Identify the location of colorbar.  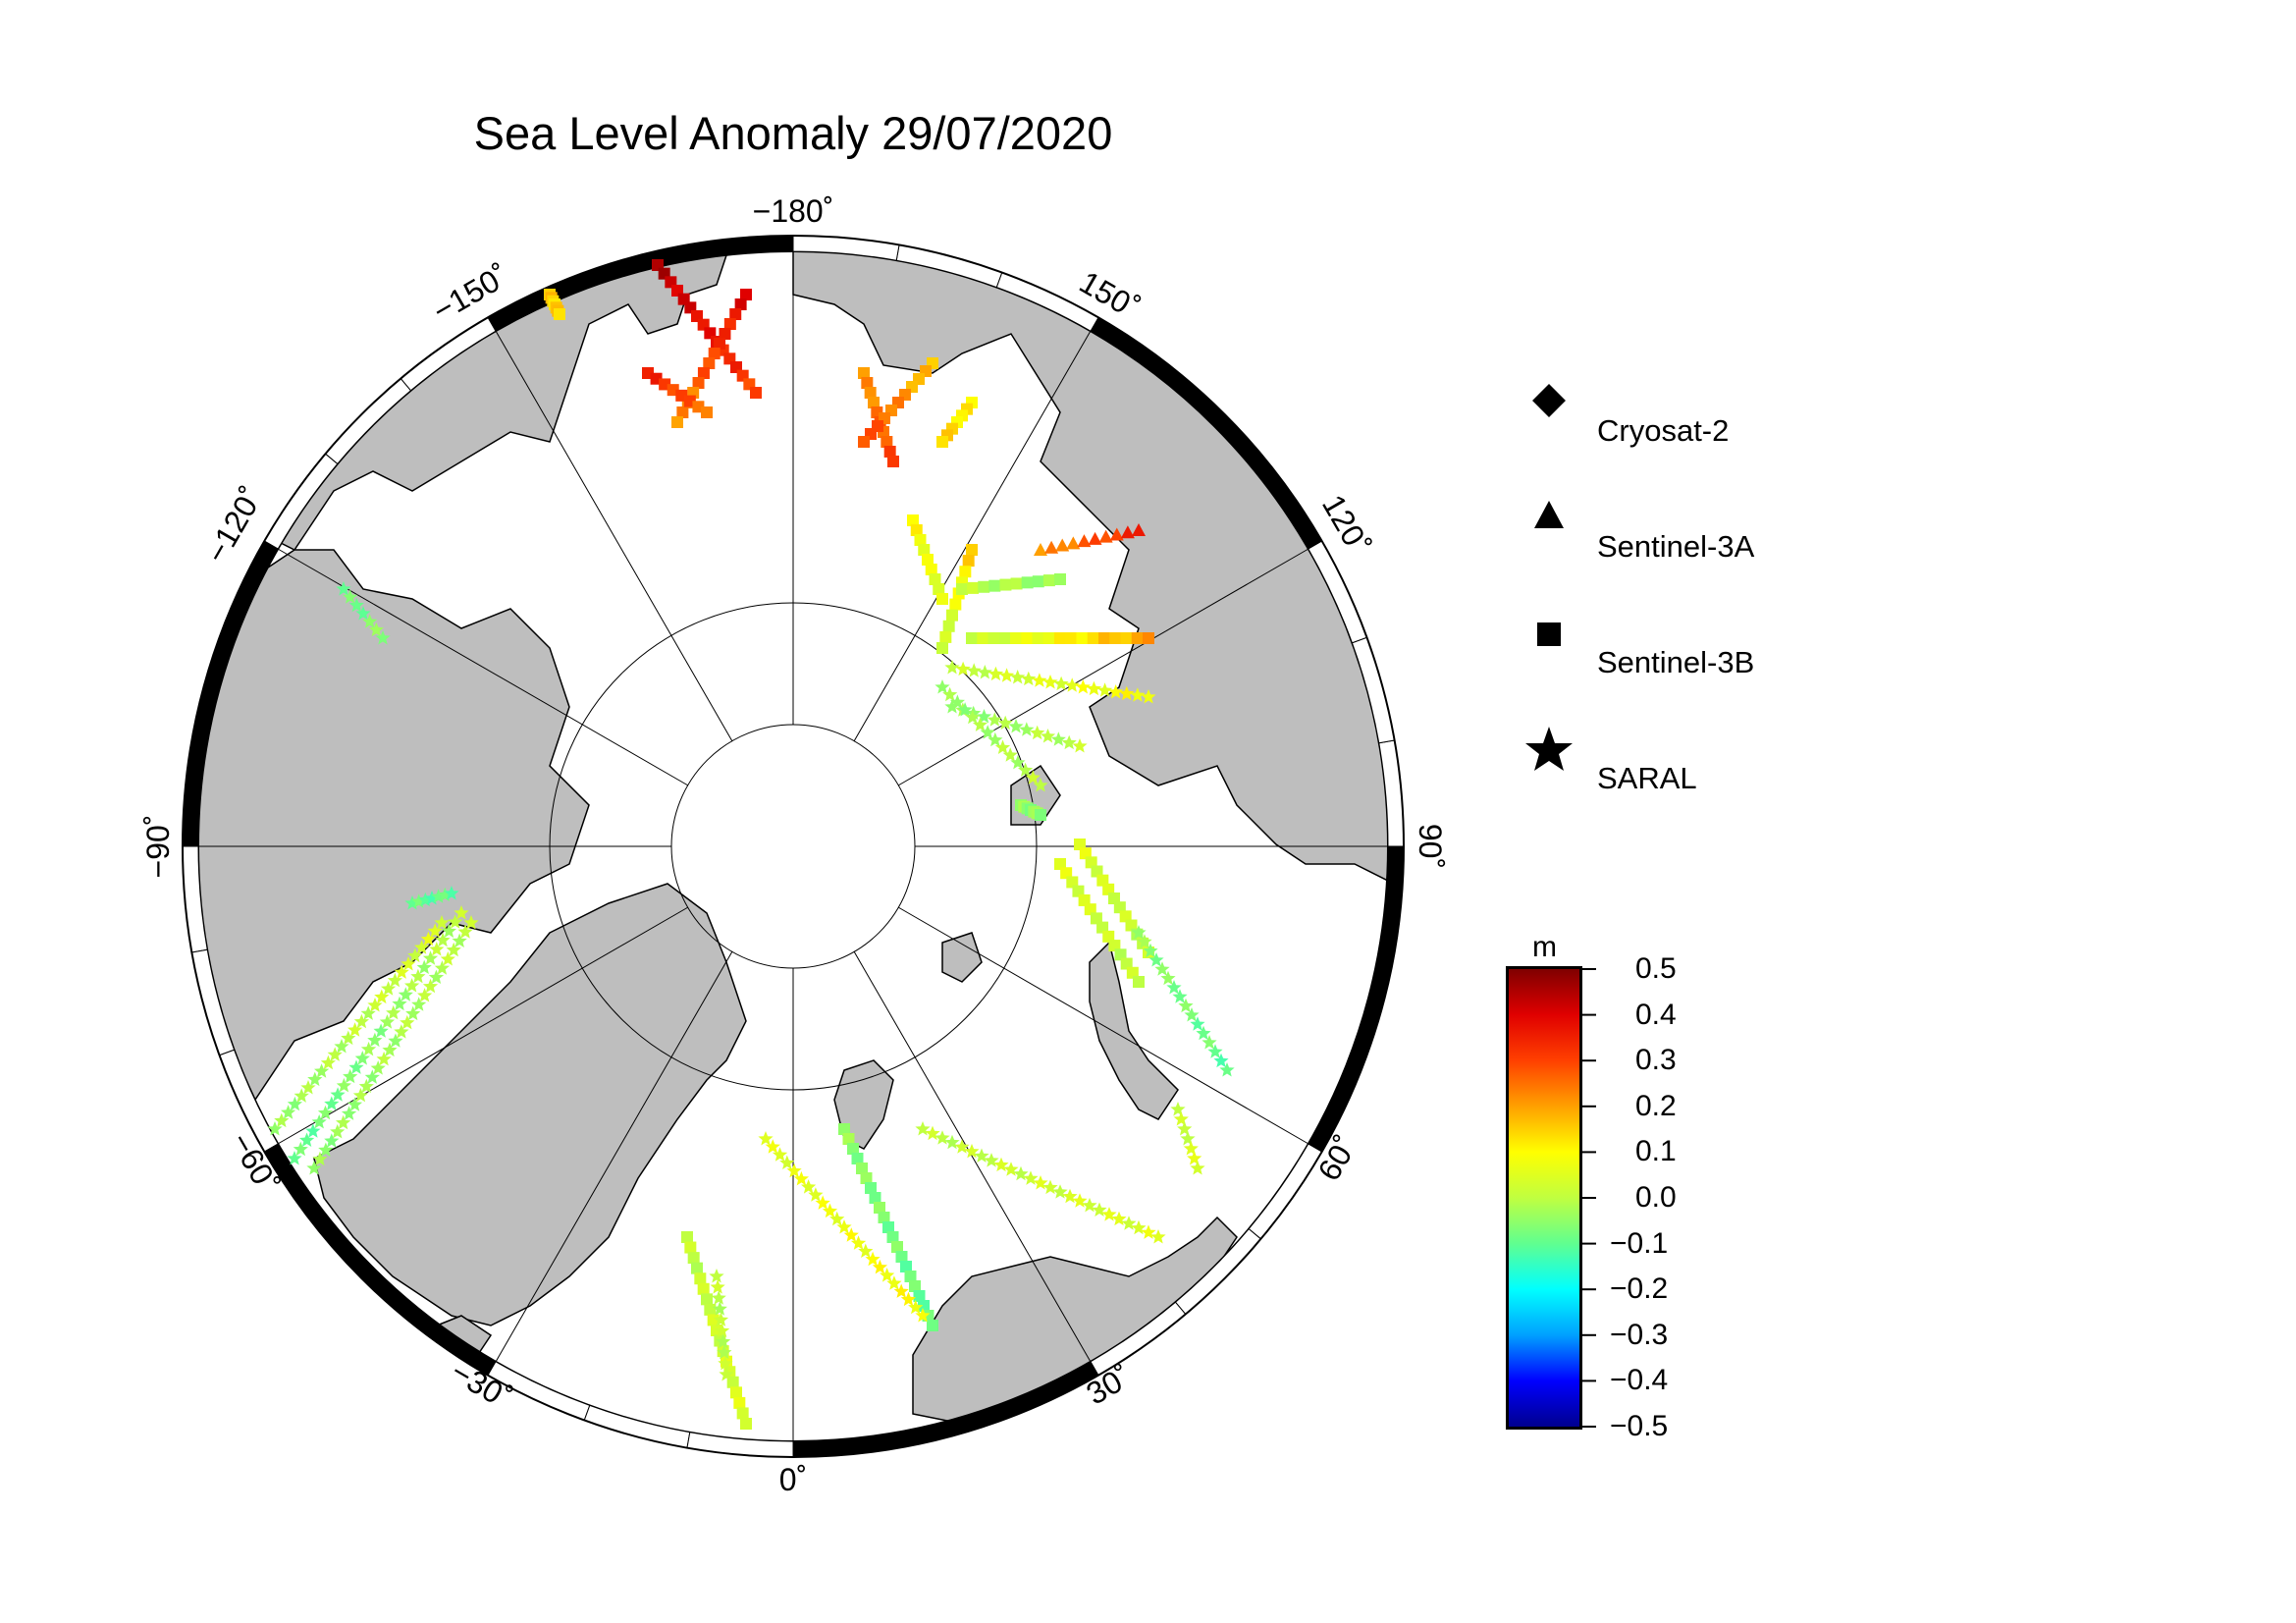
(1544, 1198).